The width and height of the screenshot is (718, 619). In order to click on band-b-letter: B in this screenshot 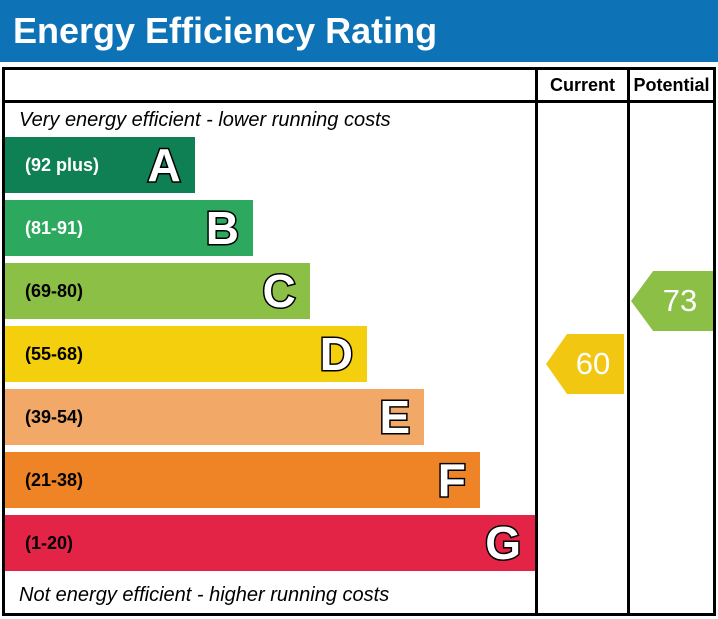, I will do `click(222, 228)`.